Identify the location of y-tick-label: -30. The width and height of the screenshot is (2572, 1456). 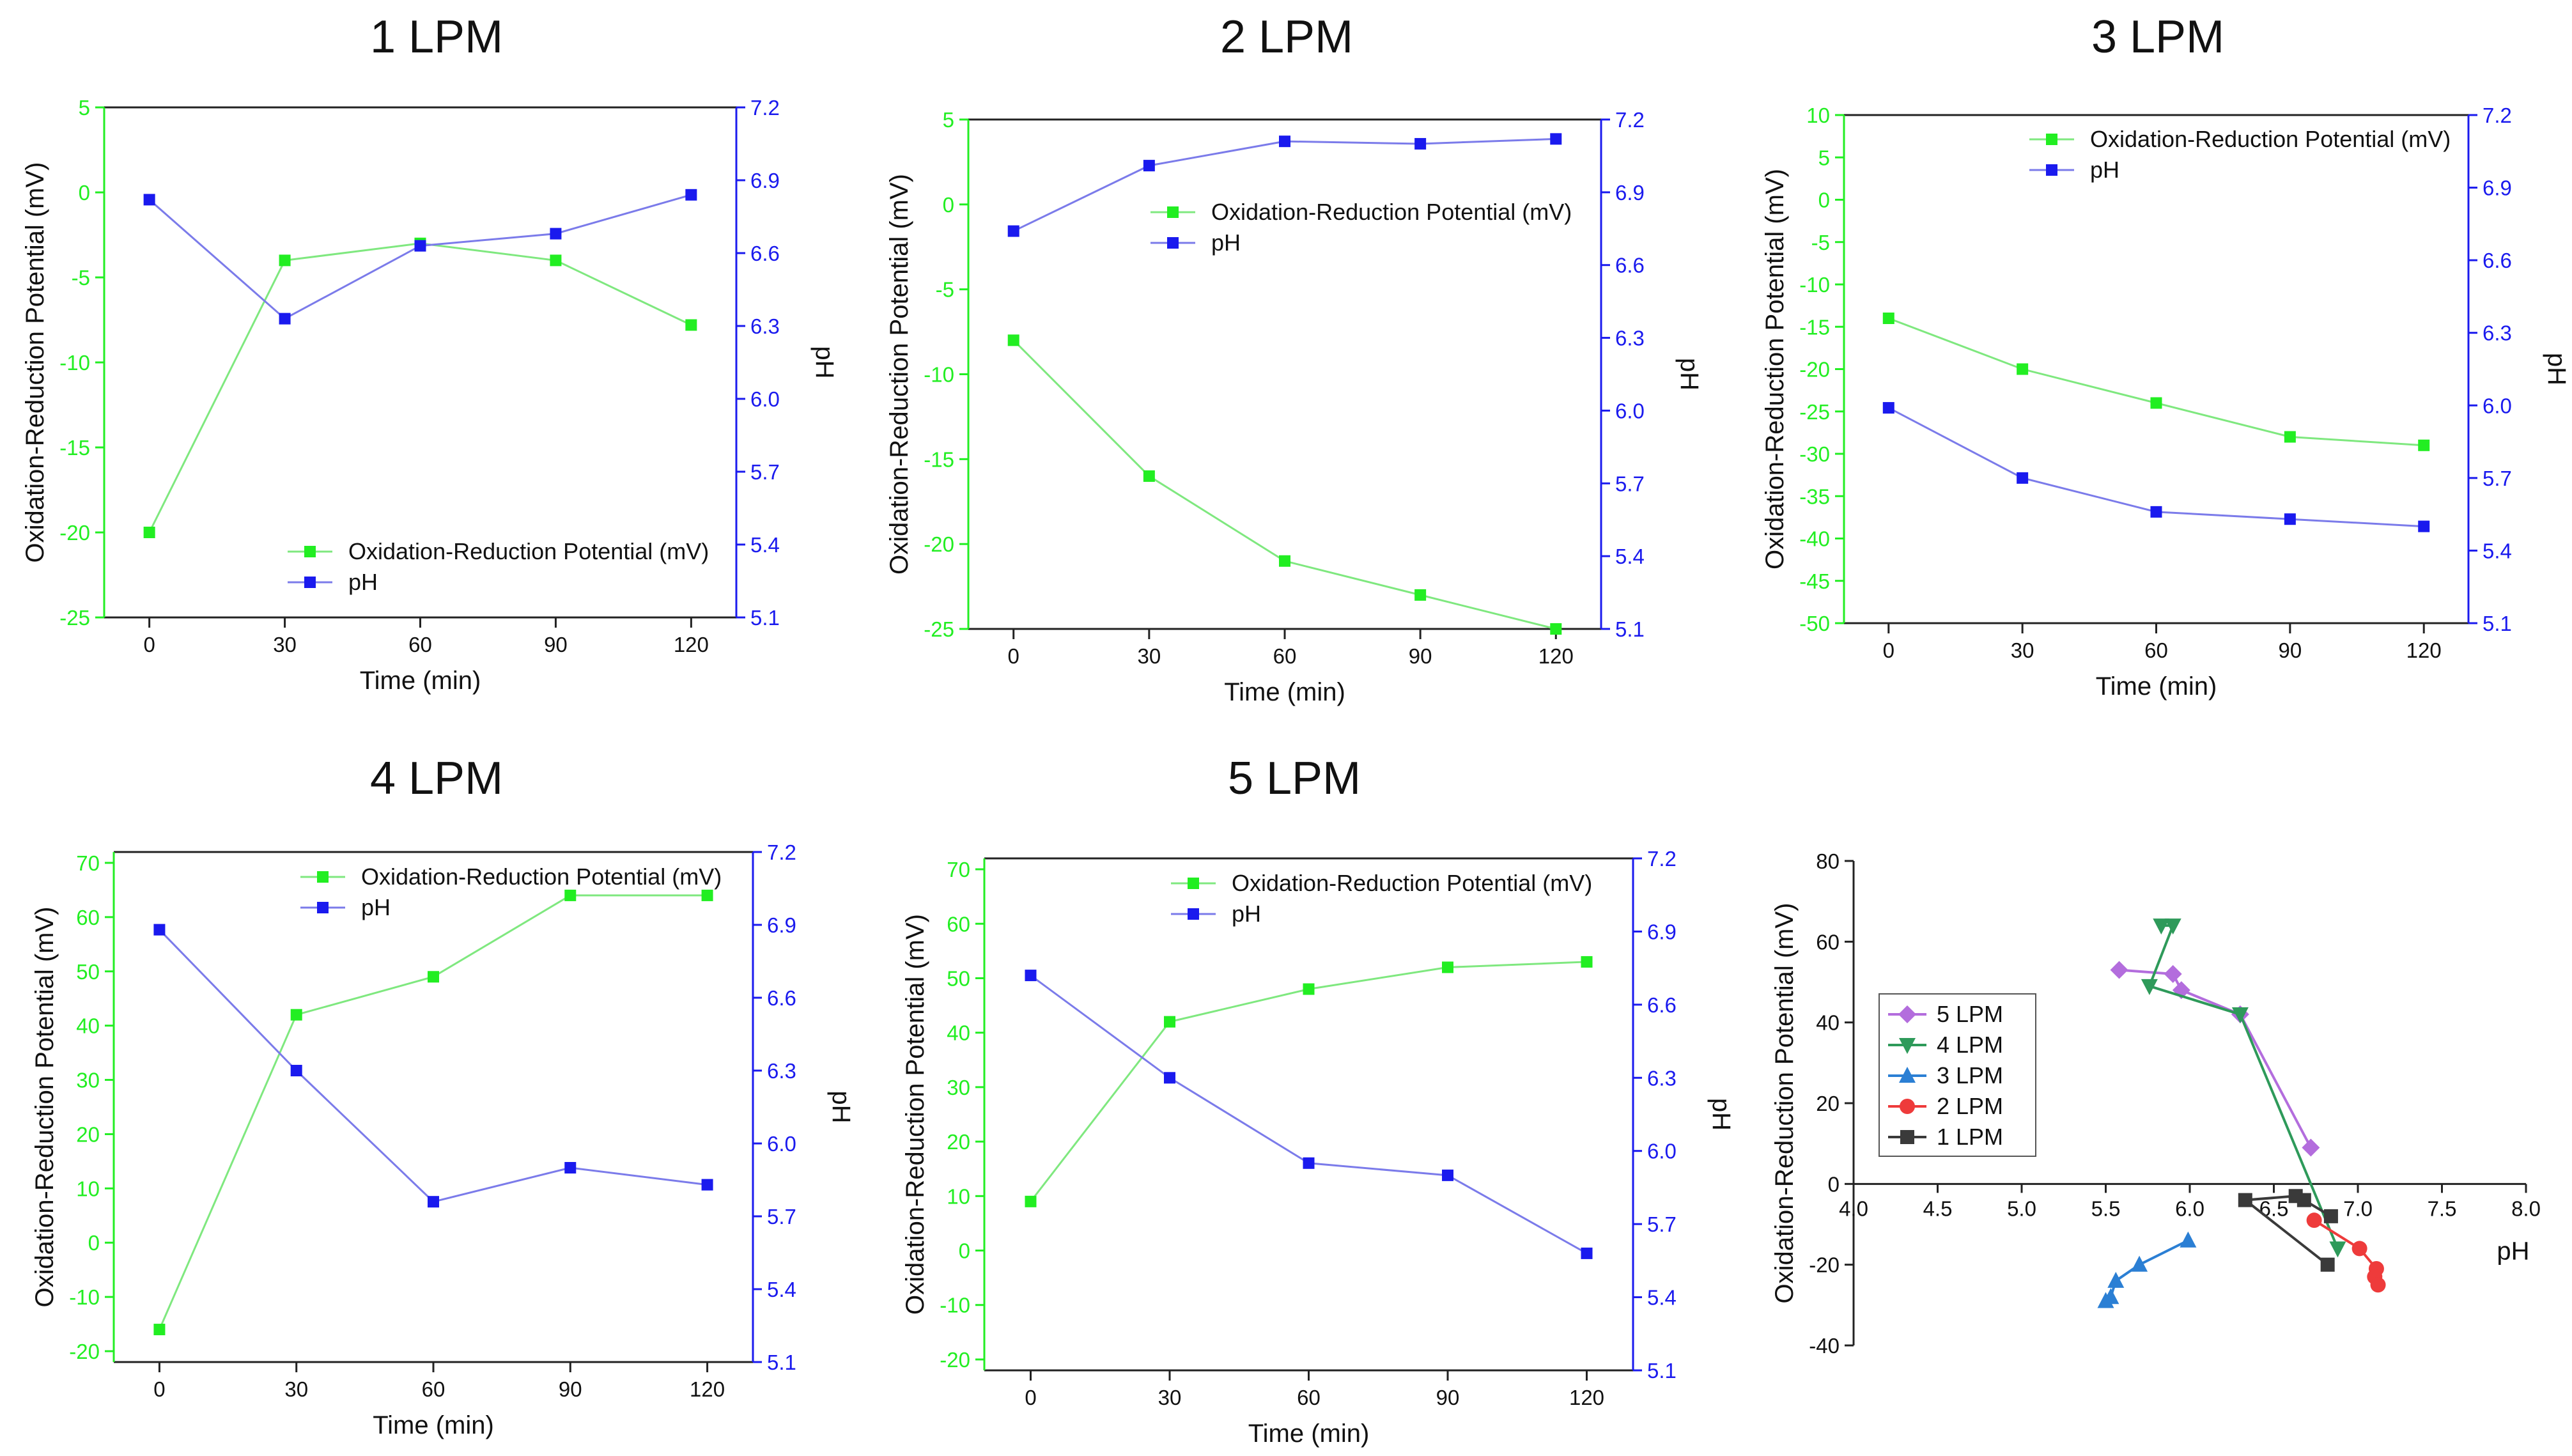
(1814, 454).